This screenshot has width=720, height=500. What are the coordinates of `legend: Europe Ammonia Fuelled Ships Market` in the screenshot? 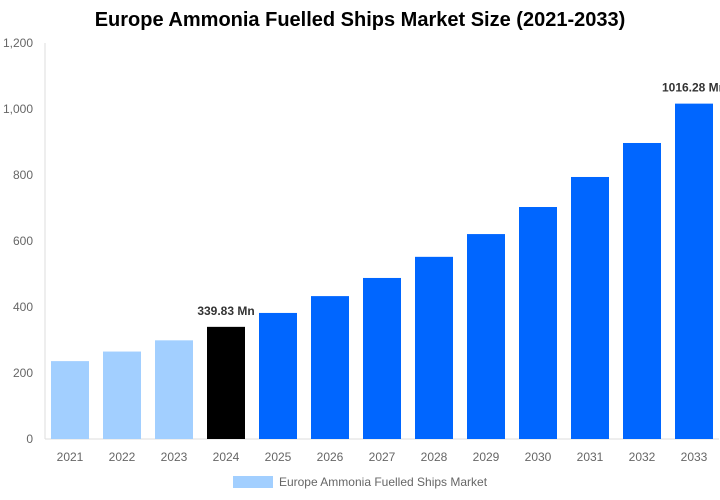 It's located at (360, 482).